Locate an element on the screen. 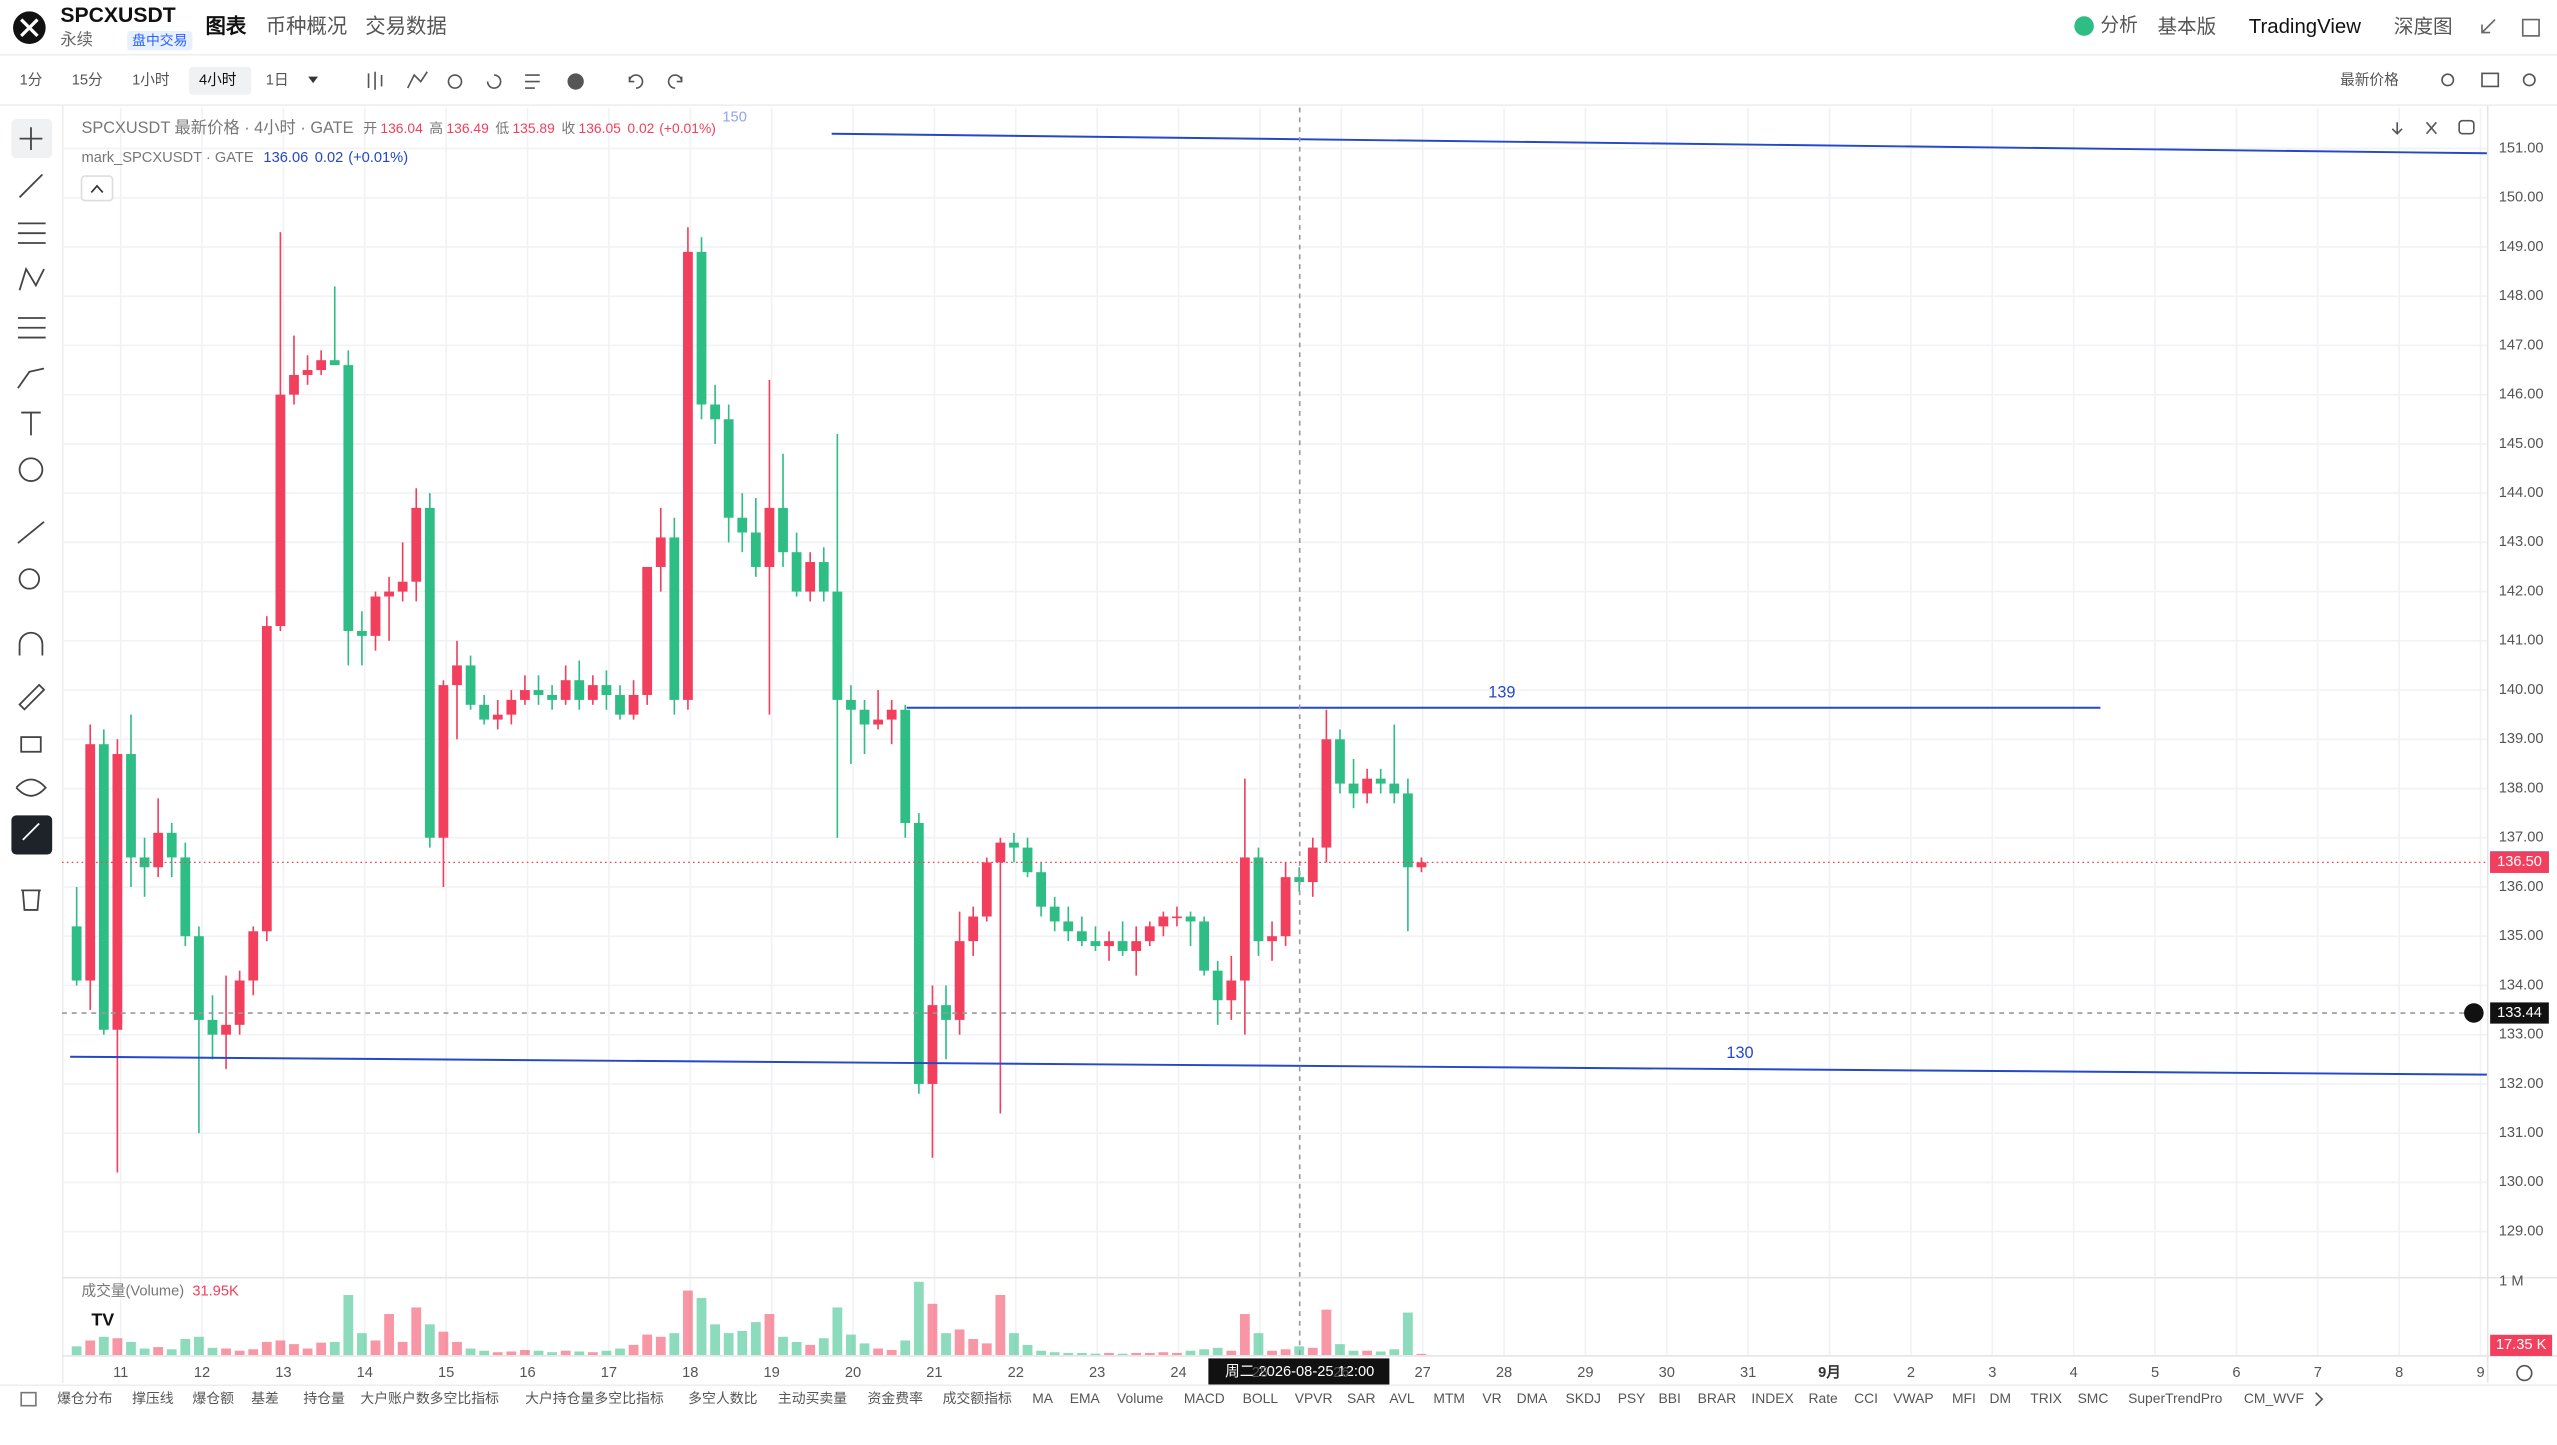 The height and width of the screenshot is (1445, 2557). indicator: 撑压线 is located at coordinates (153, 1398).